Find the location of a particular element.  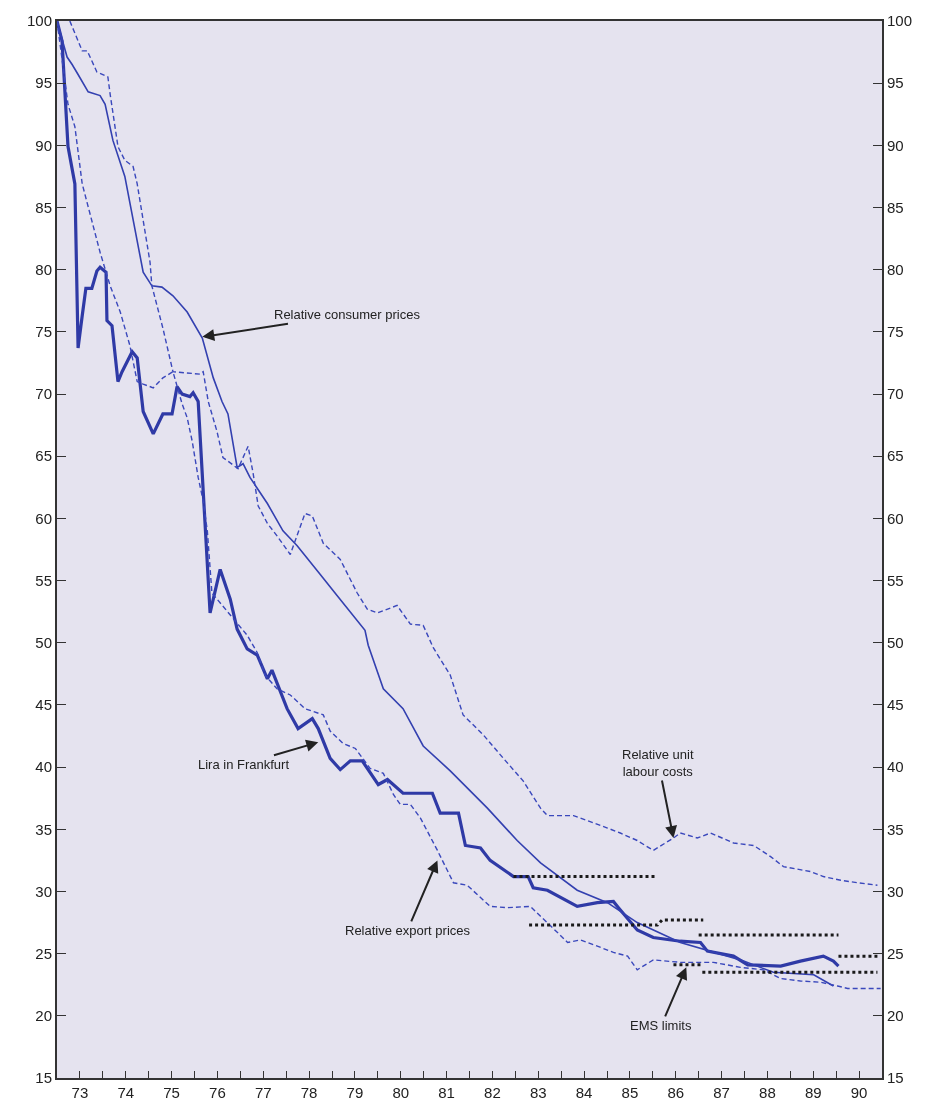

y-tick-label: 100 is located at coordinates (39, 21).